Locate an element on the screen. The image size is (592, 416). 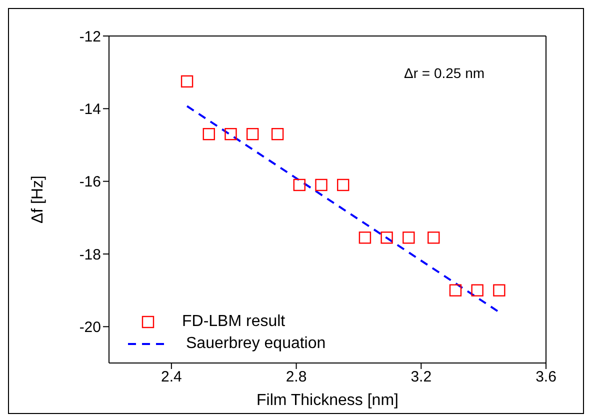
x-tick-label: 3.6 is located at coordinates (546, 377).